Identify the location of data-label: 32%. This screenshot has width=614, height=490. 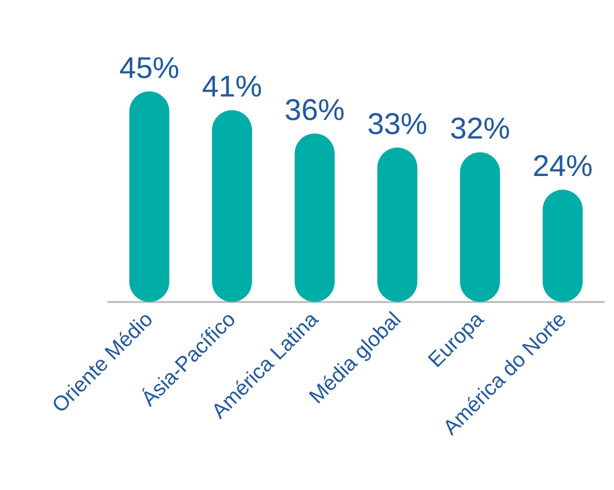
(480, 129).